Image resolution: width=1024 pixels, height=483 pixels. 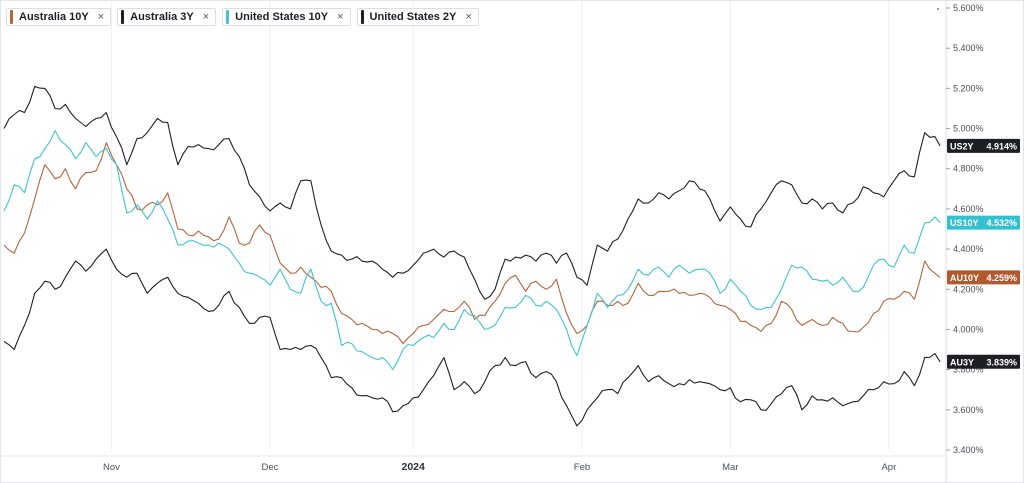 What do you see at coordinates (968, 48) in the screenshot?
I see `y-tick-label: 5.400%` at bounding box center [968, 48].